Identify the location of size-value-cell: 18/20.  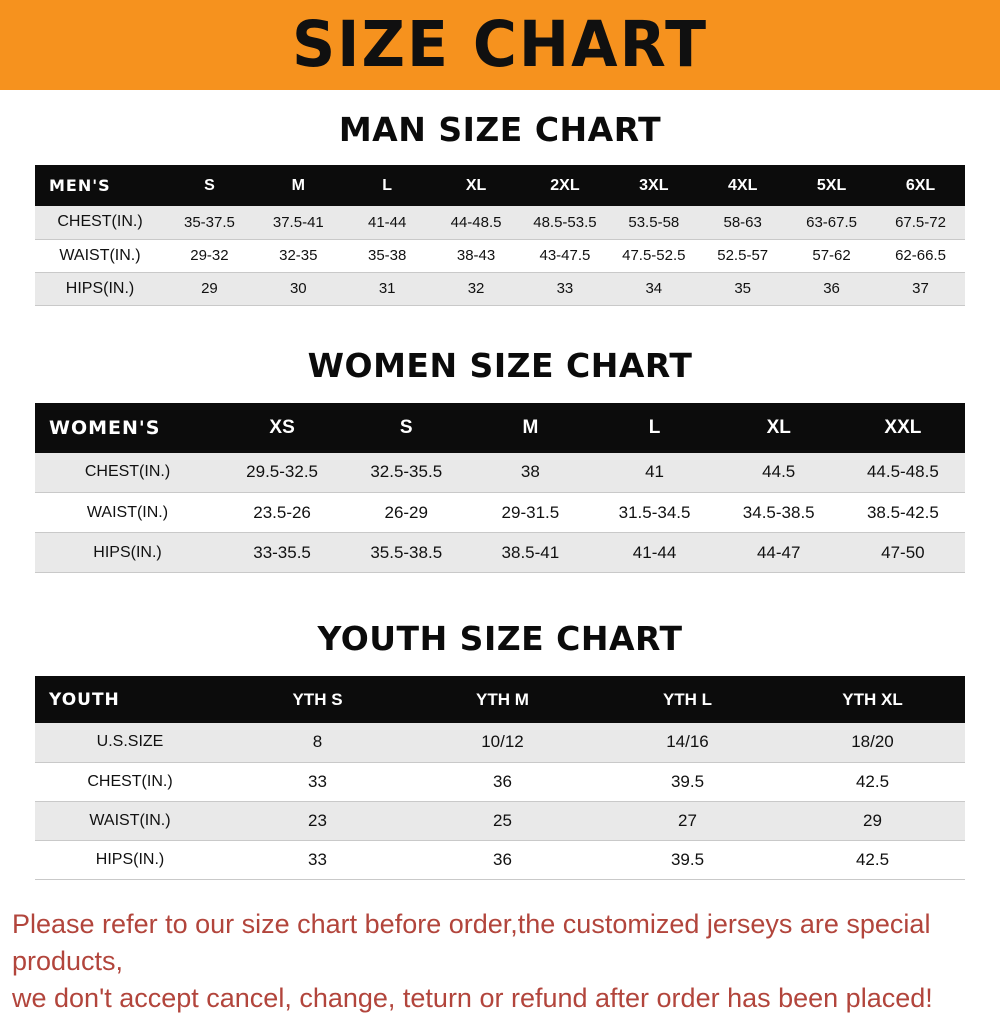
(872, 742).